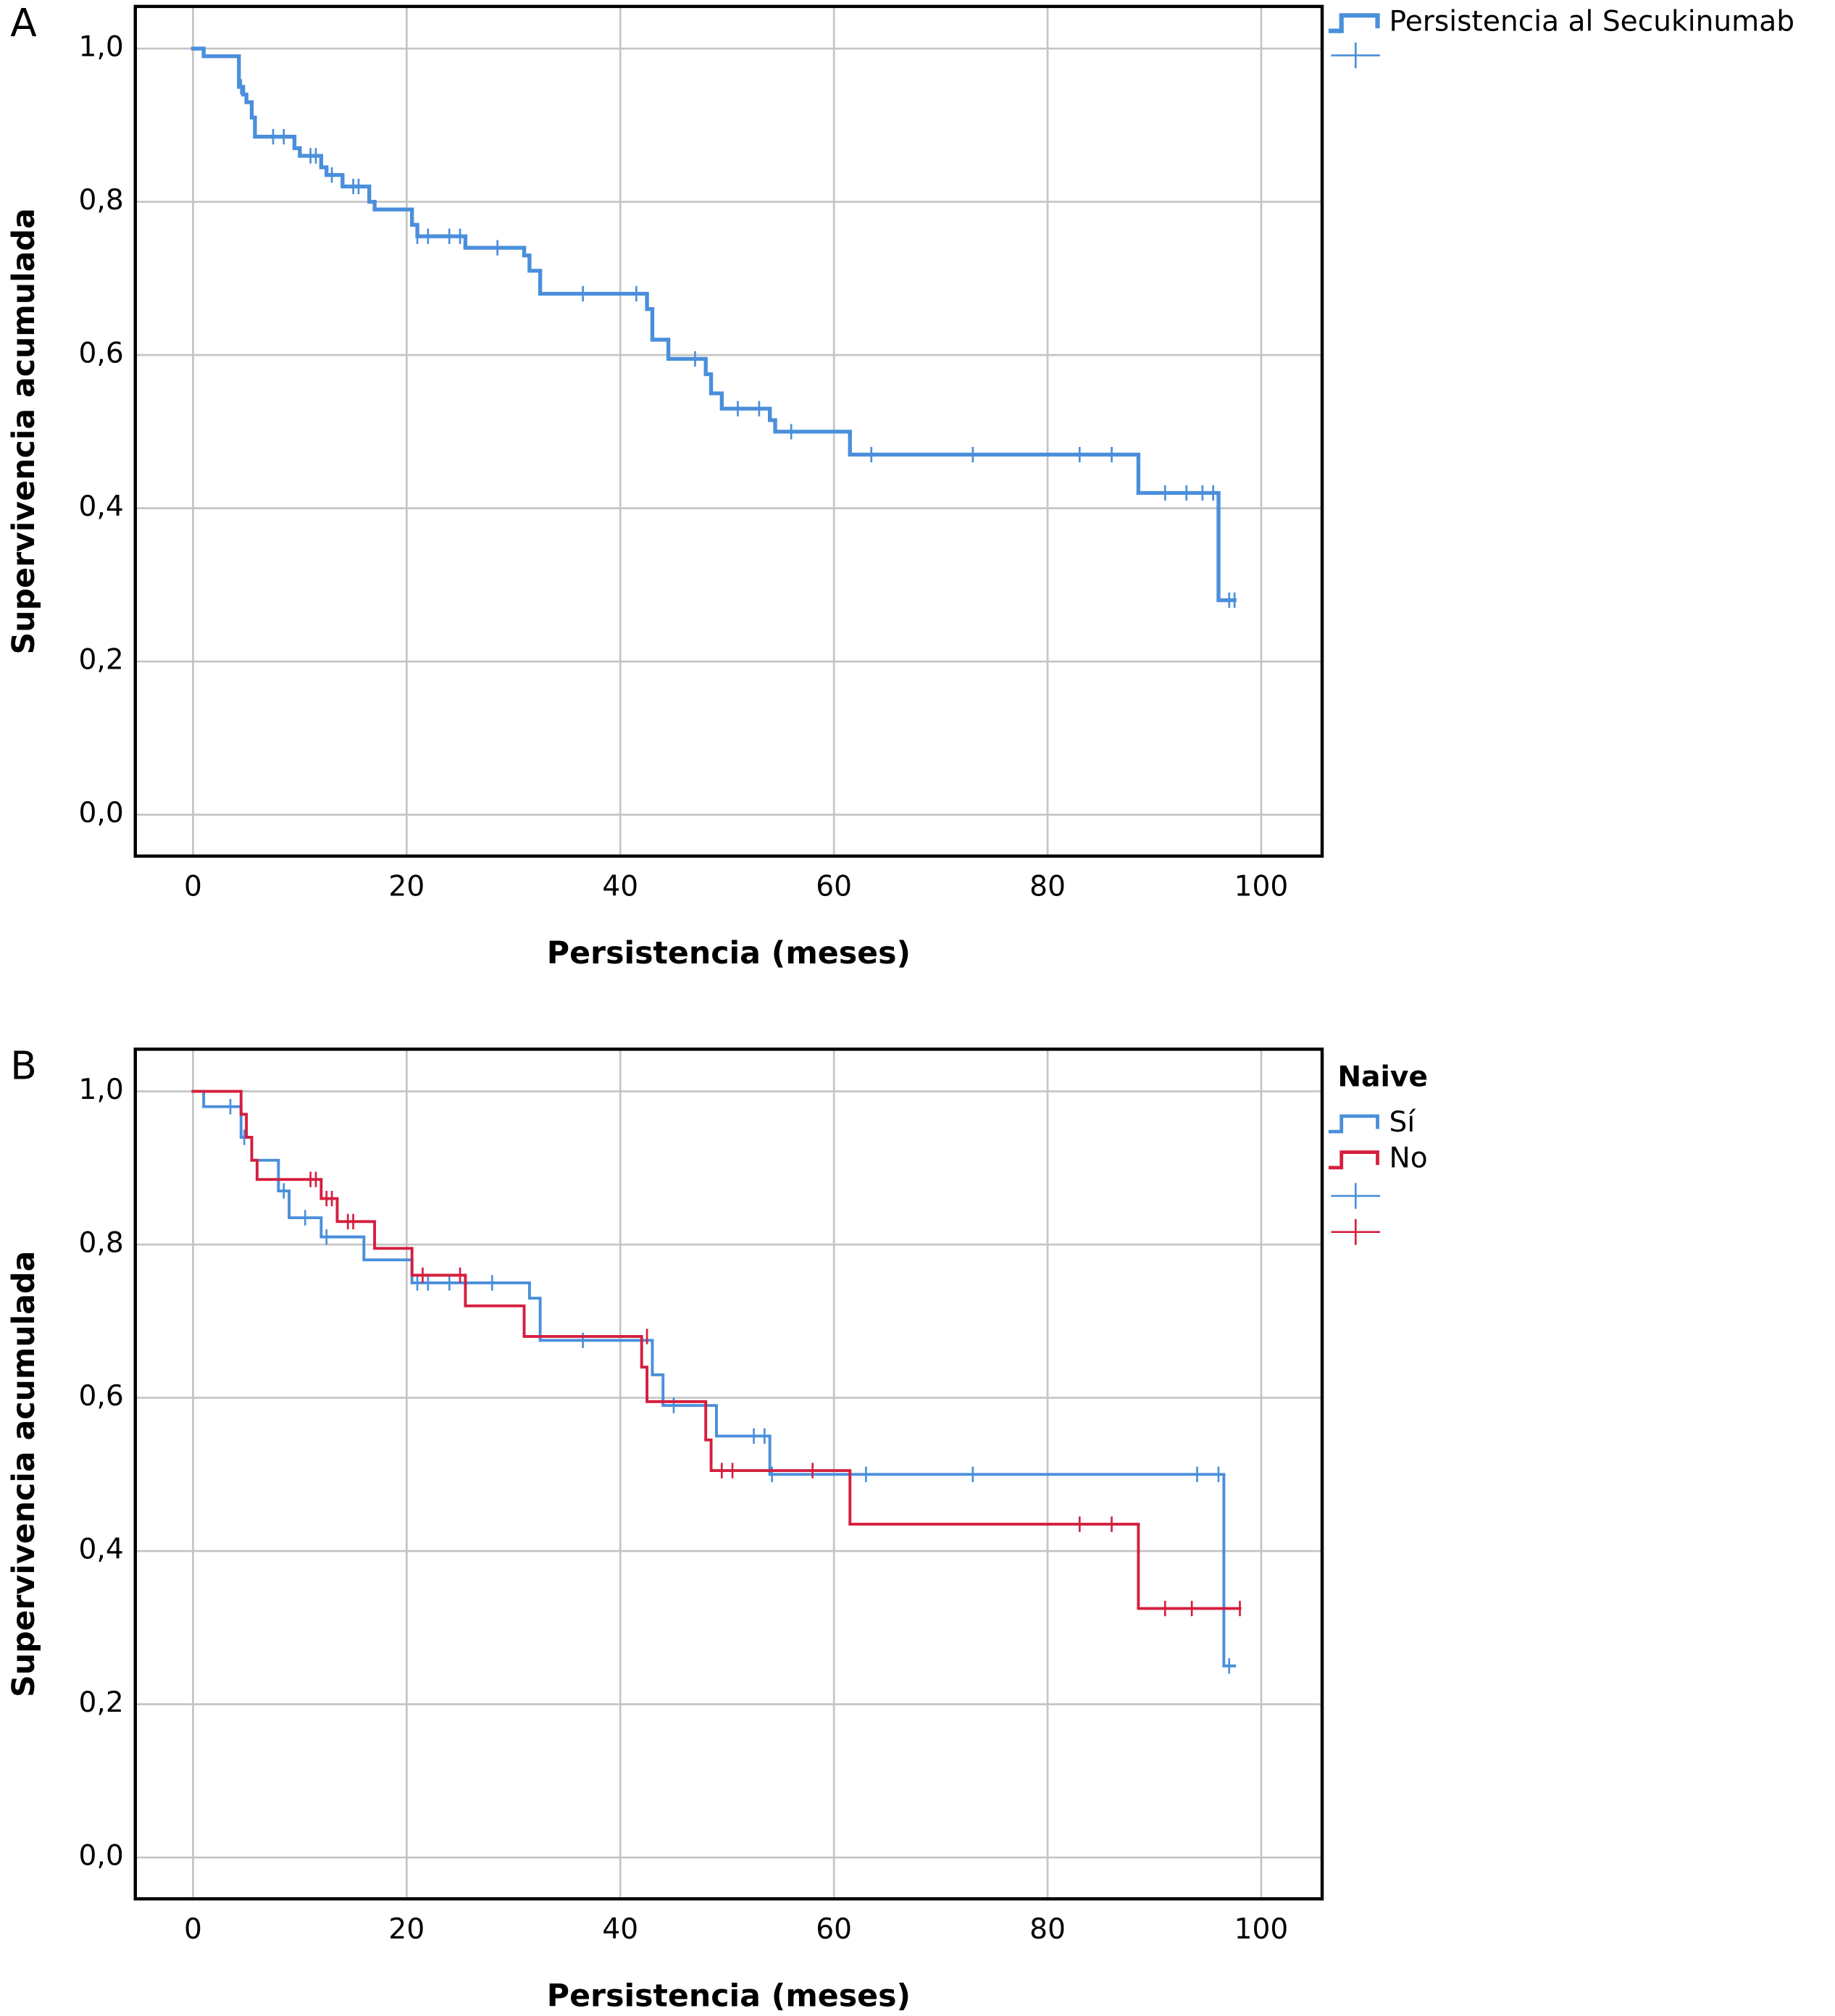 This screenshot has width=1835, height=2016. What do you see at coordinates (1382, 1077) in the screenshot?
I see `legend-title: Naive` at bounding box center [1382, 1077].